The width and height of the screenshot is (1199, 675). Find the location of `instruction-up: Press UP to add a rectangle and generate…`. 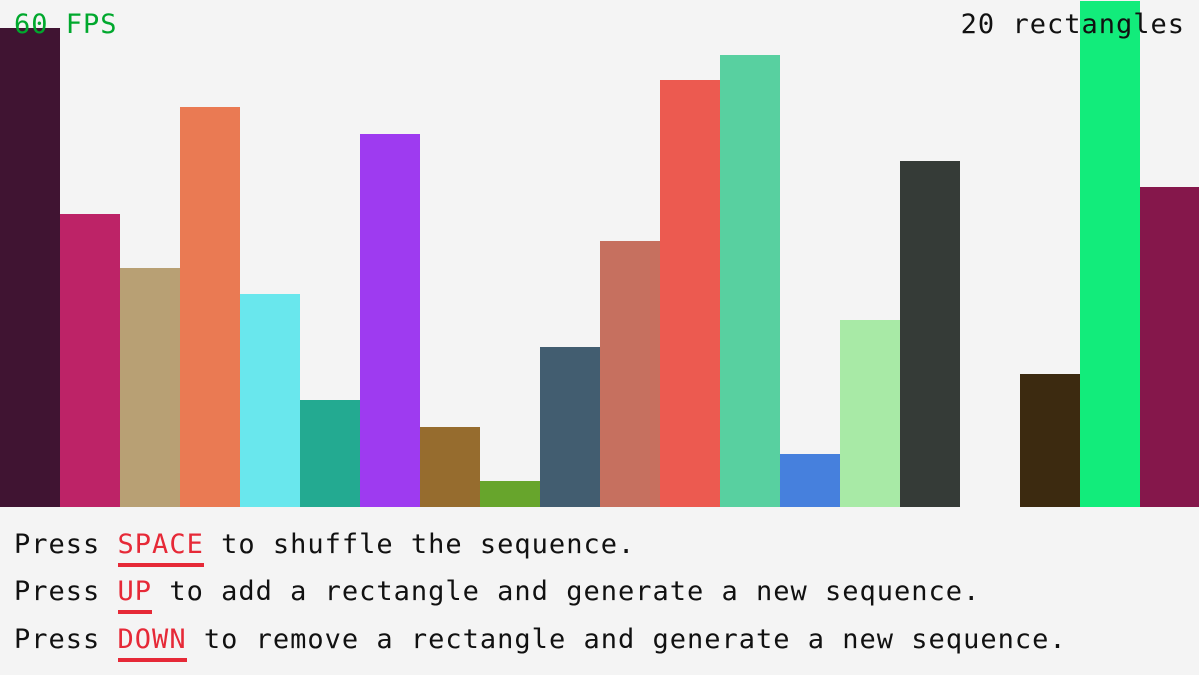

instruction-up: Press UP to add a rectangle and generate… is located at coordinates (497, 592).